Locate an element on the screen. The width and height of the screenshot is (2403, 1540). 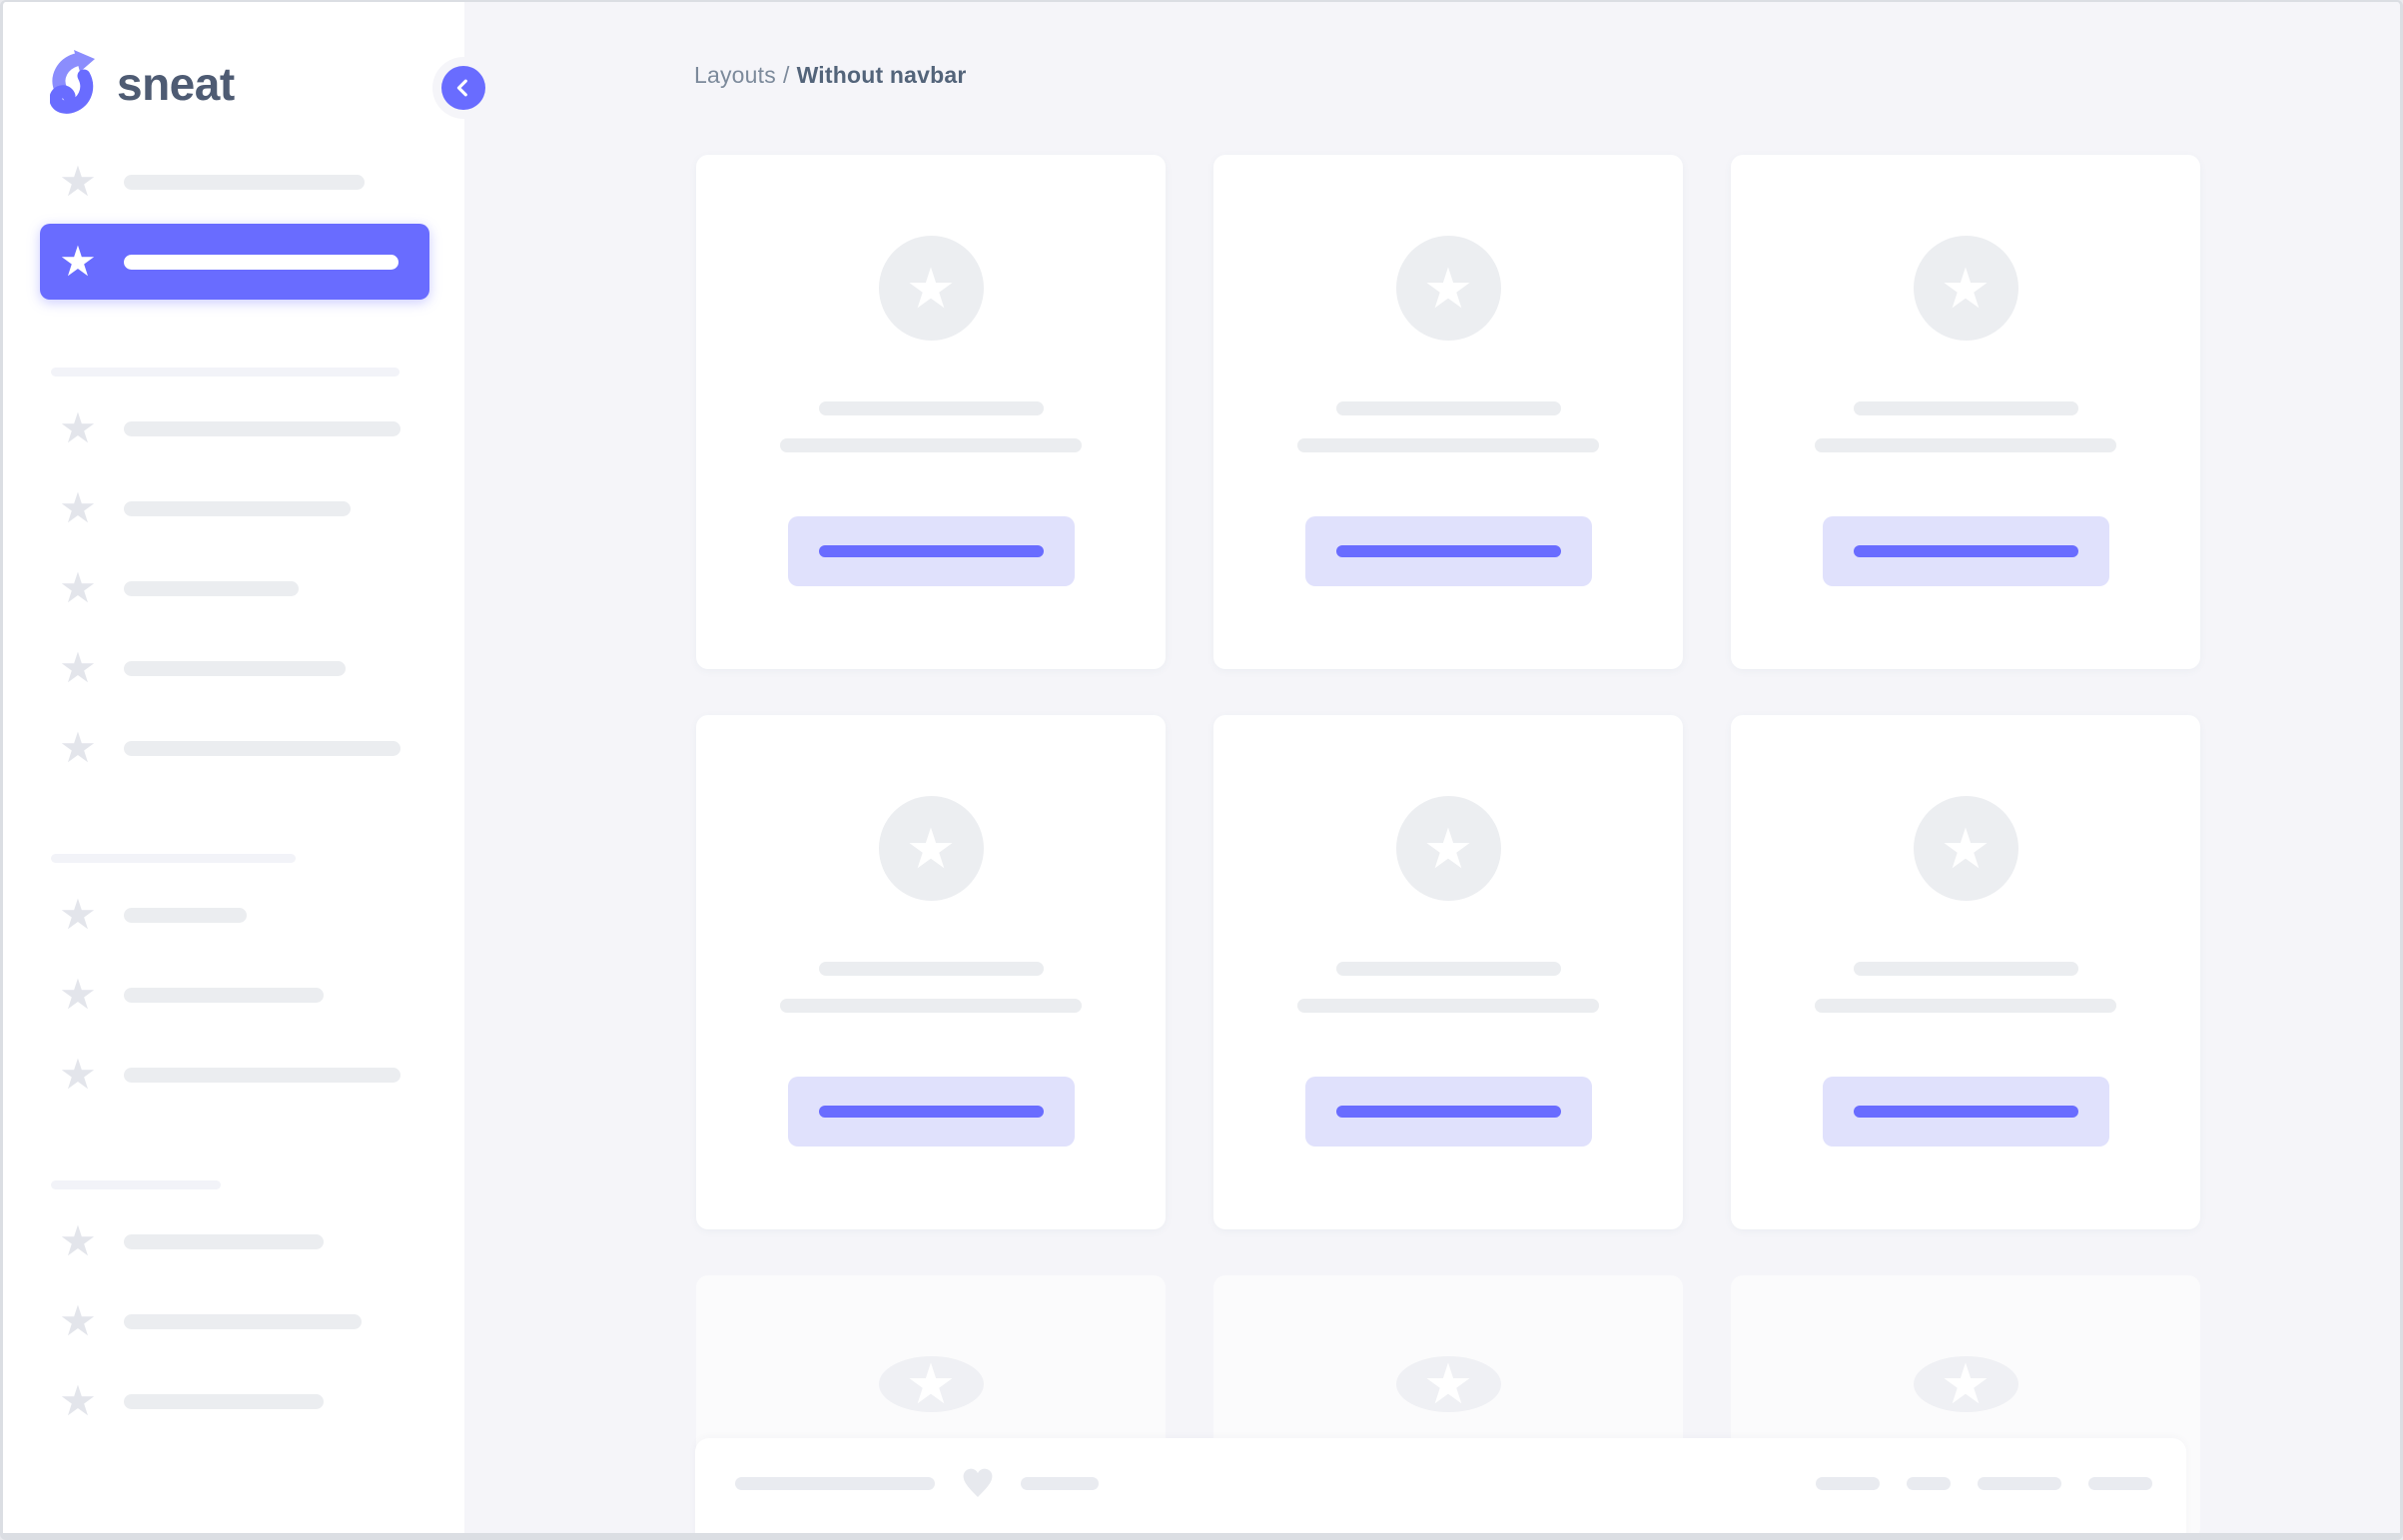
footer-left-group is located at coordinates (917, 1483).